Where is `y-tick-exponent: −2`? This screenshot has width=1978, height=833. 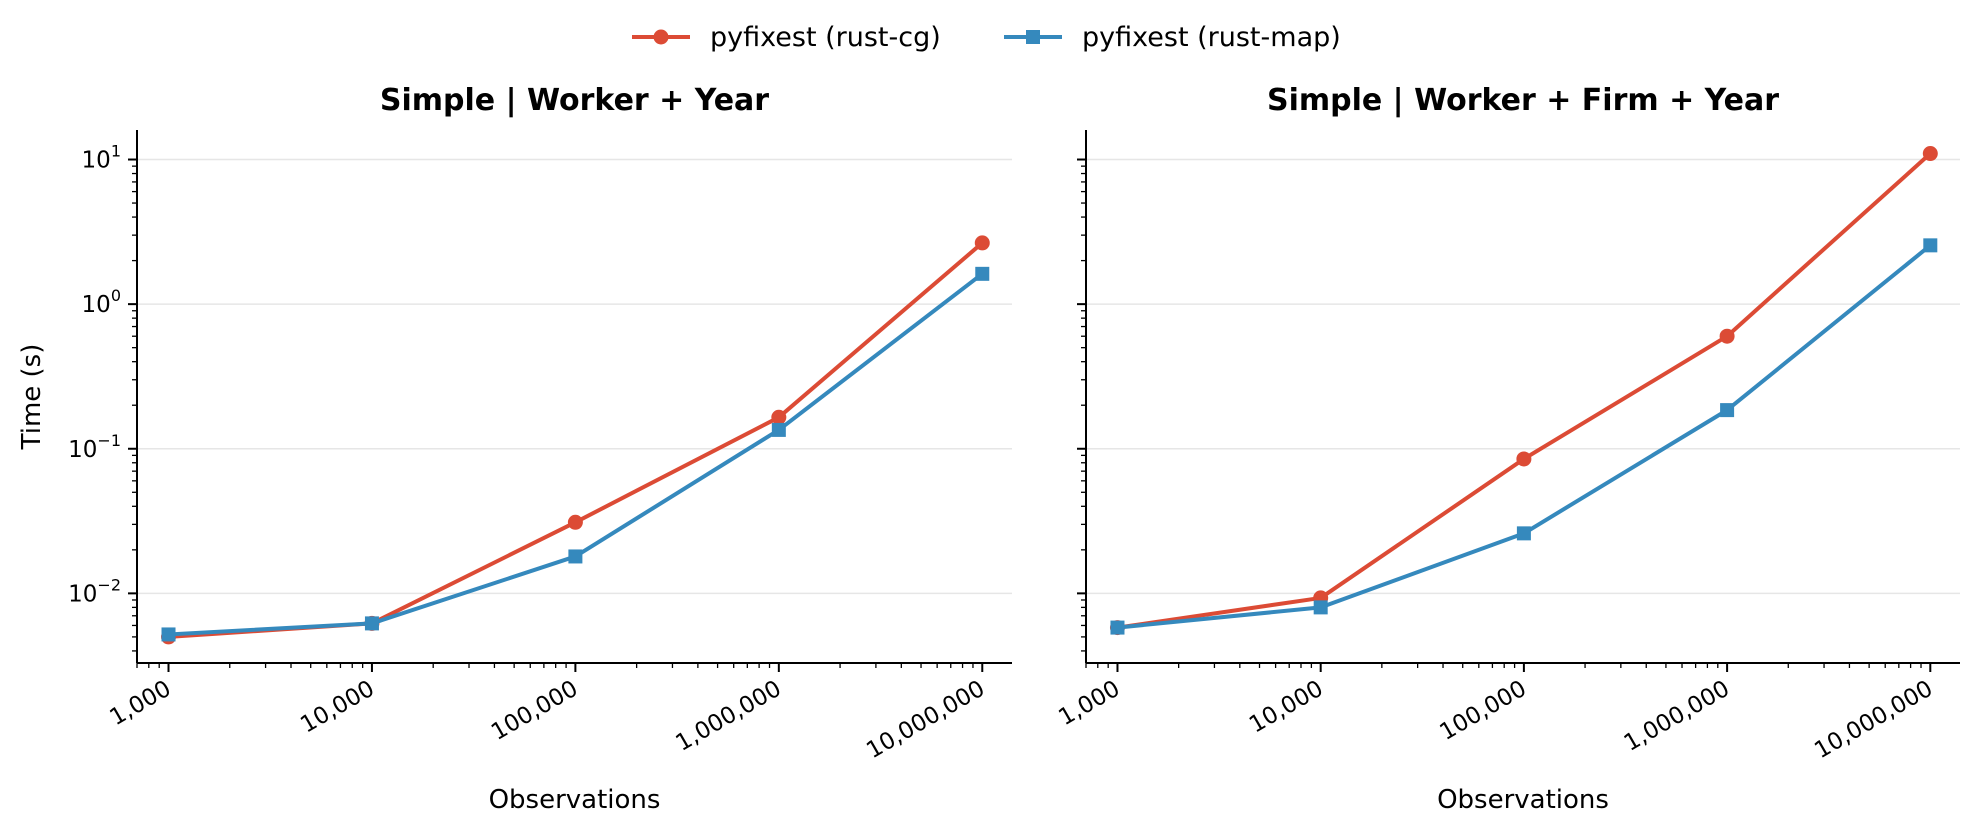
y-tick-exponent: −2 is located at coordinates (109, 584).